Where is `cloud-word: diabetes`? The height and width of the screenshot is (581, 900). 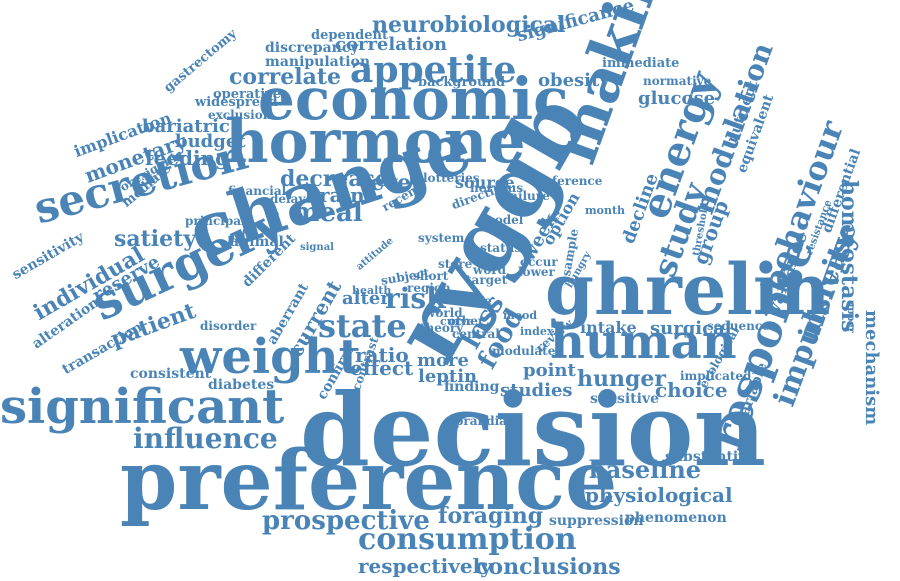 cloud-word: diabetes is located at coordinates (241, 385).